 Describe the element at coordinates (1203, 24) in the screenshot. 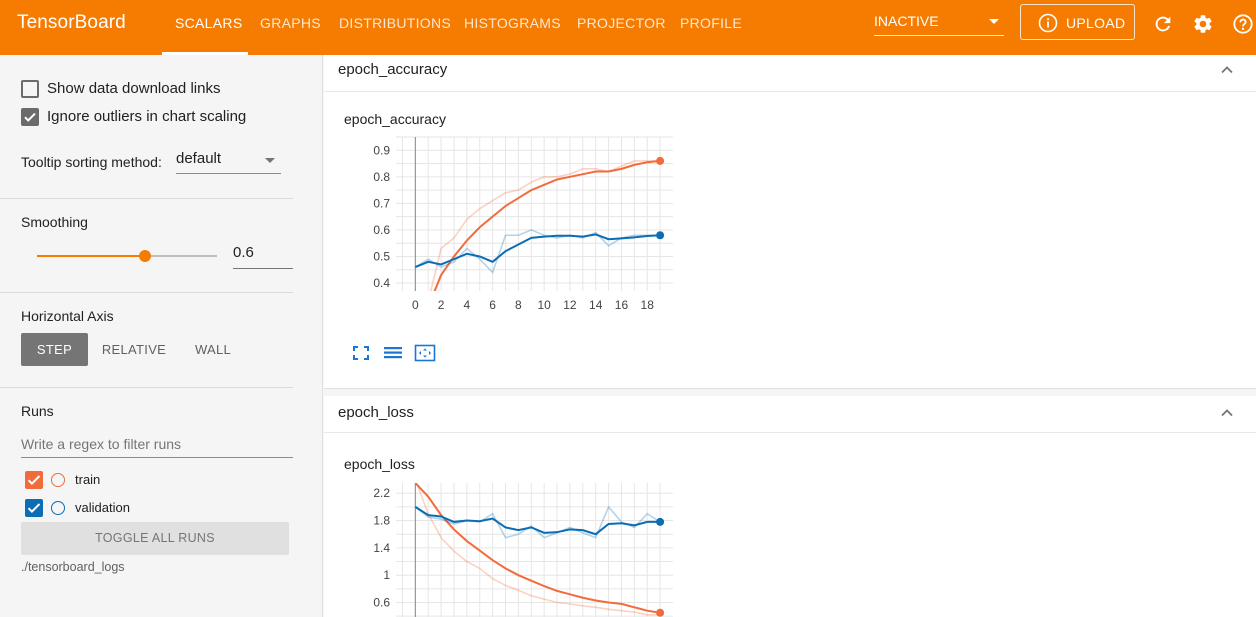

I see `settings-gear-icon` at that location.